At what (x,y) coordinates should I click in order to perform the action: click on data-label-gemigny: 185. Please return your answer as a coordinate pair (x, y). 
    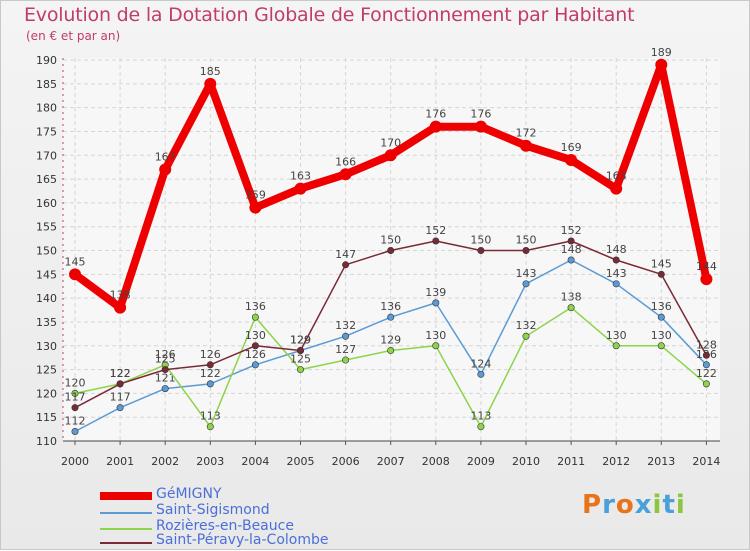
    Looking at the image, I should click on (210, 71).